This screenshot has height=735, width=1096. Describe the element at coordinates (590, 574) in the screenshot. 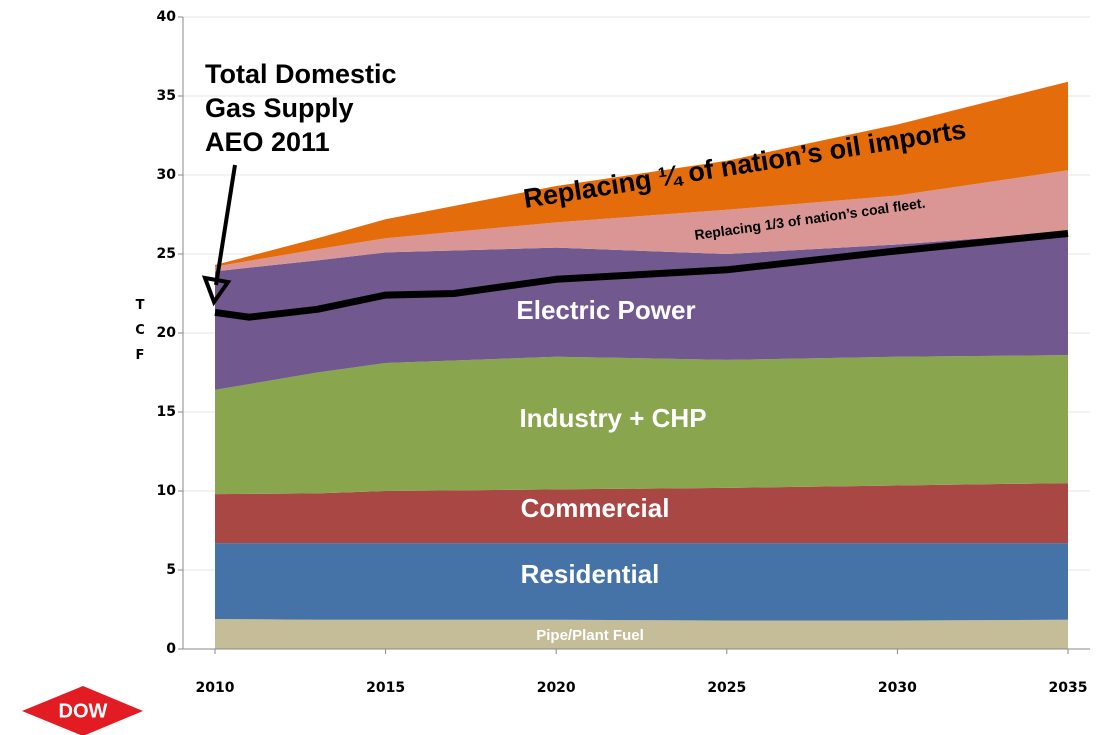

I see `area-label: Residential` at that location.